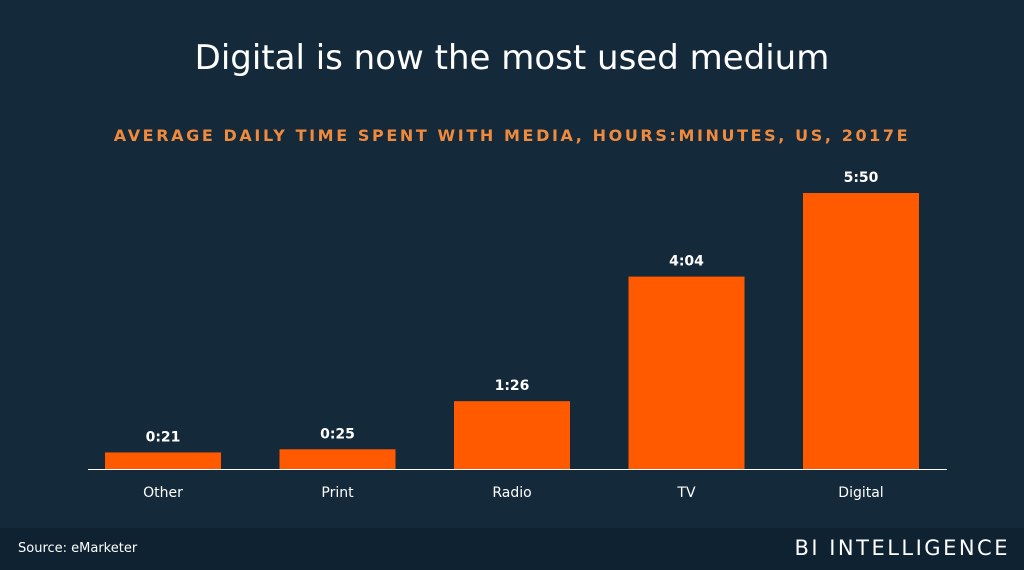  What do you see at coordinates (861, 331) in the screenshot?
I see `bar-digital` at bounding box center [861, 331].